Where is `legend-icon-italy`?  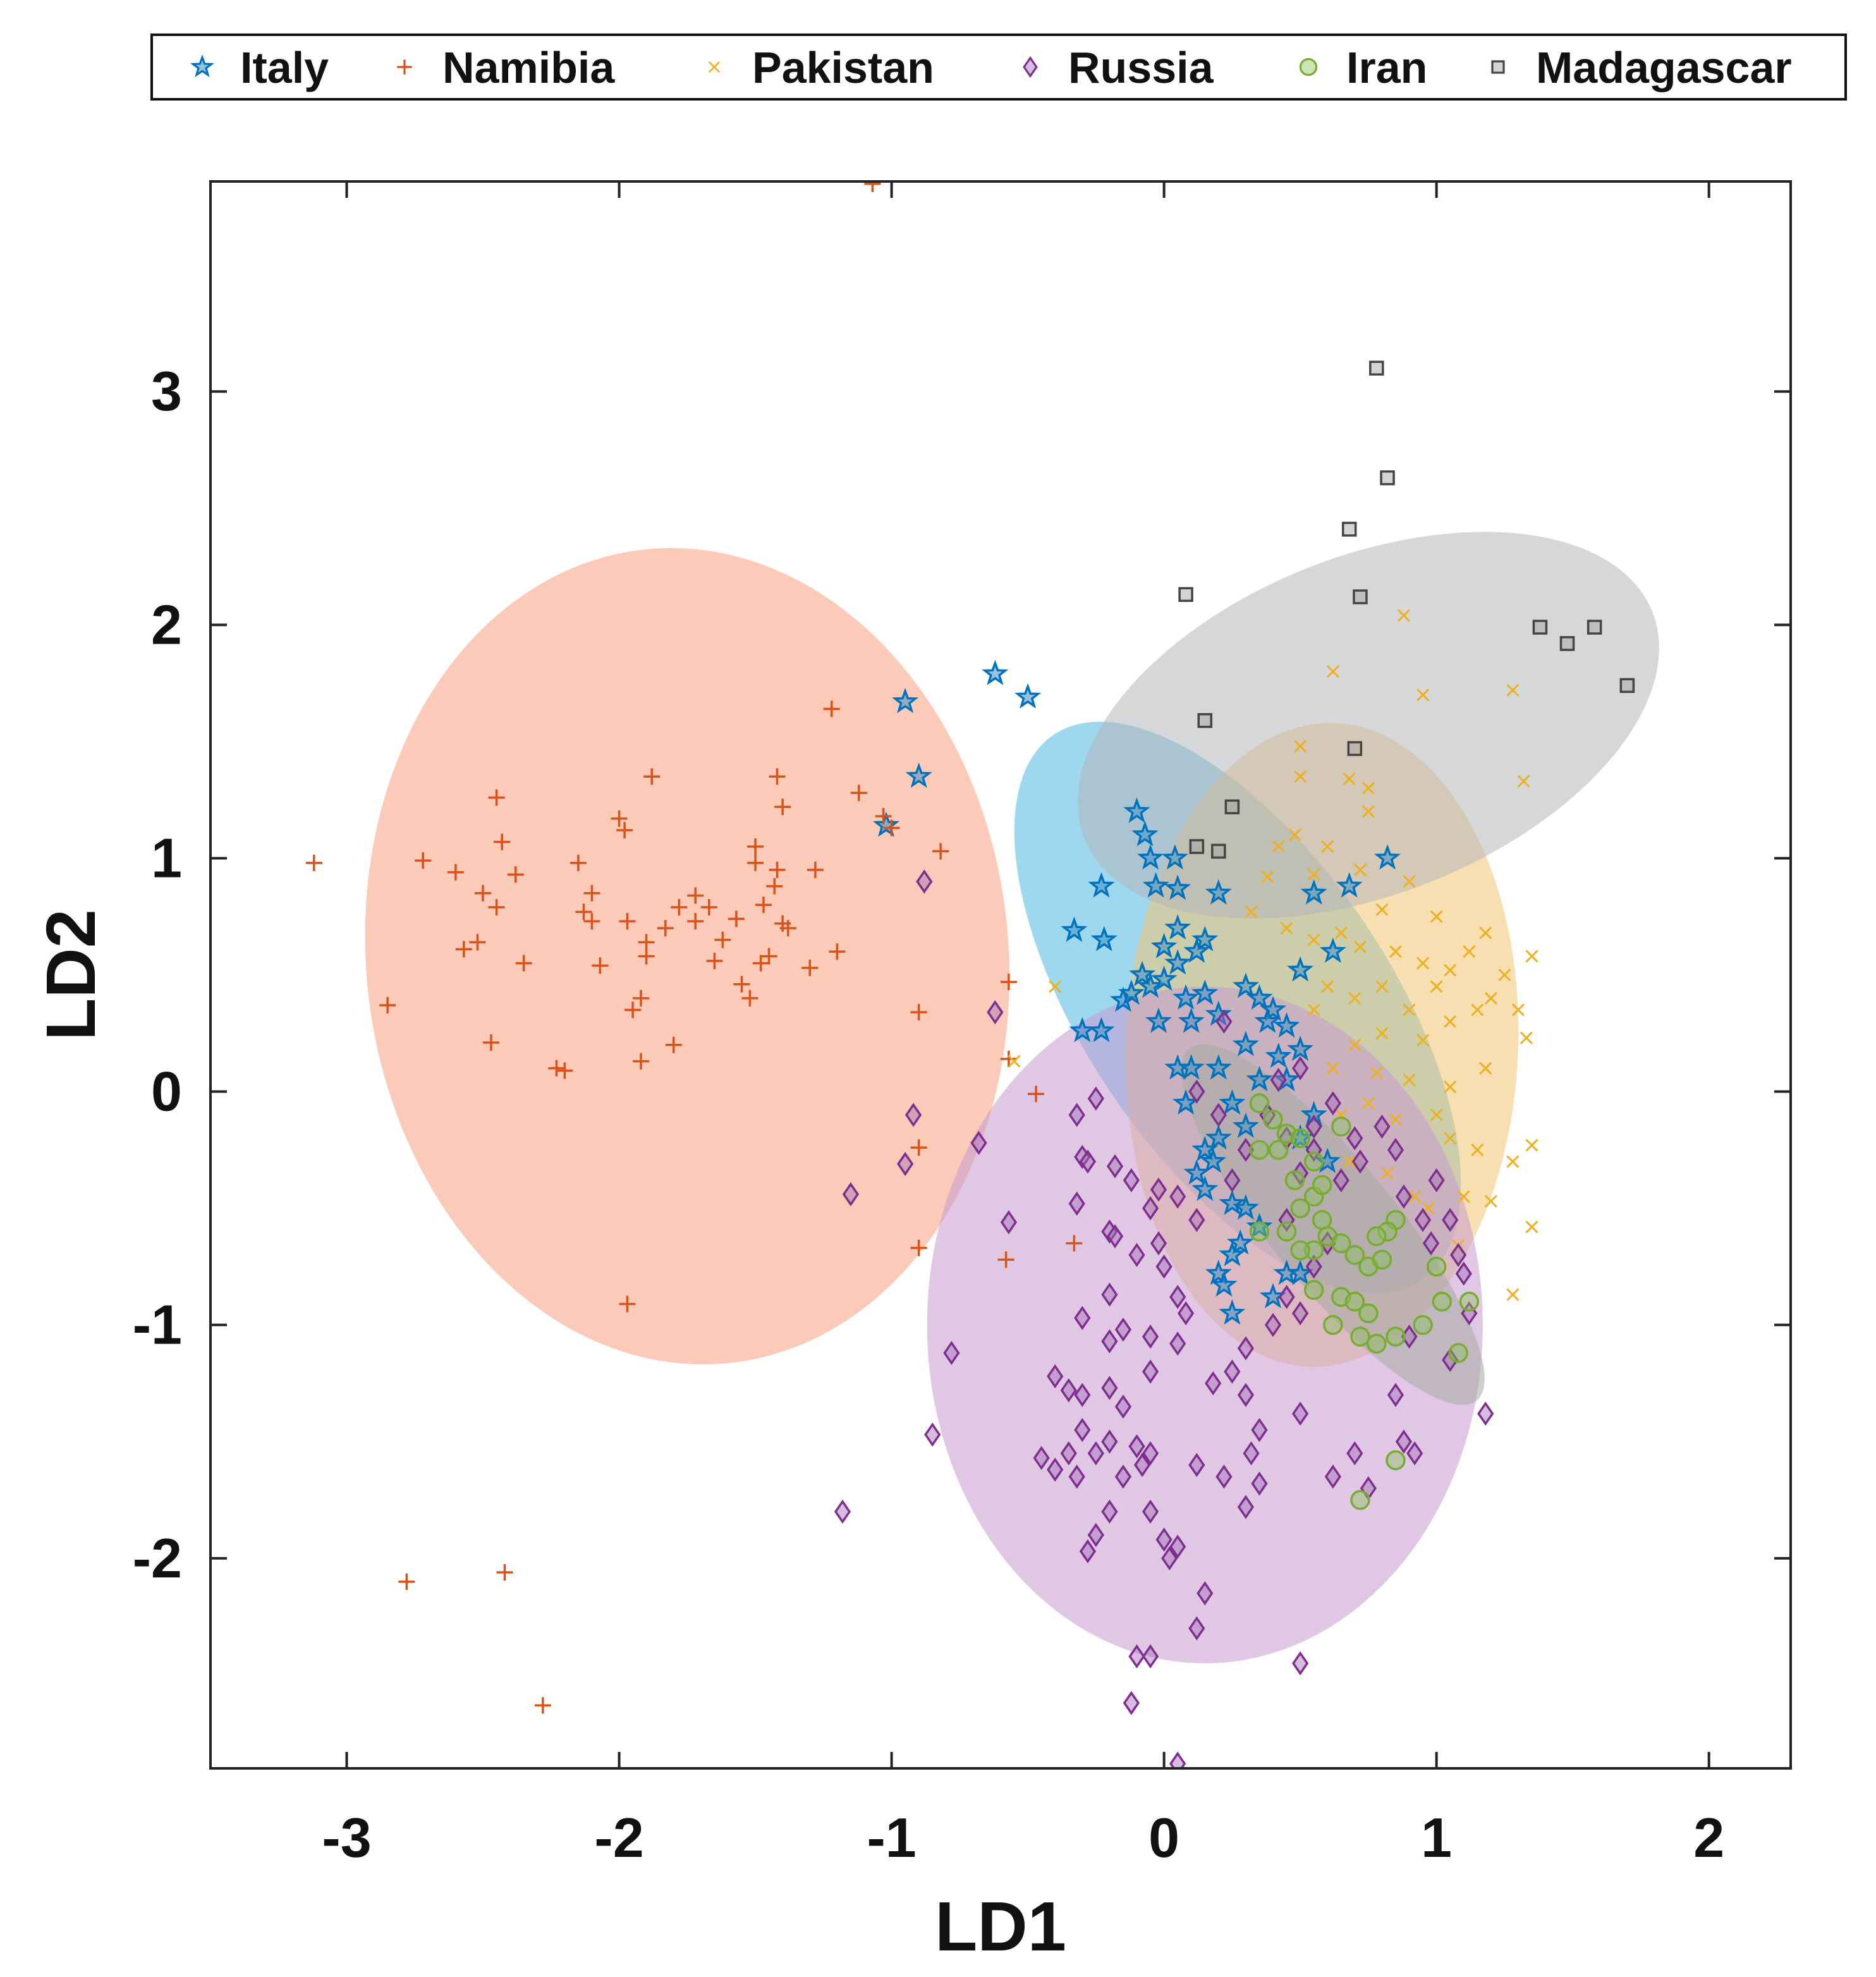
legend-icon-italy is located at coordinates (202, 66).